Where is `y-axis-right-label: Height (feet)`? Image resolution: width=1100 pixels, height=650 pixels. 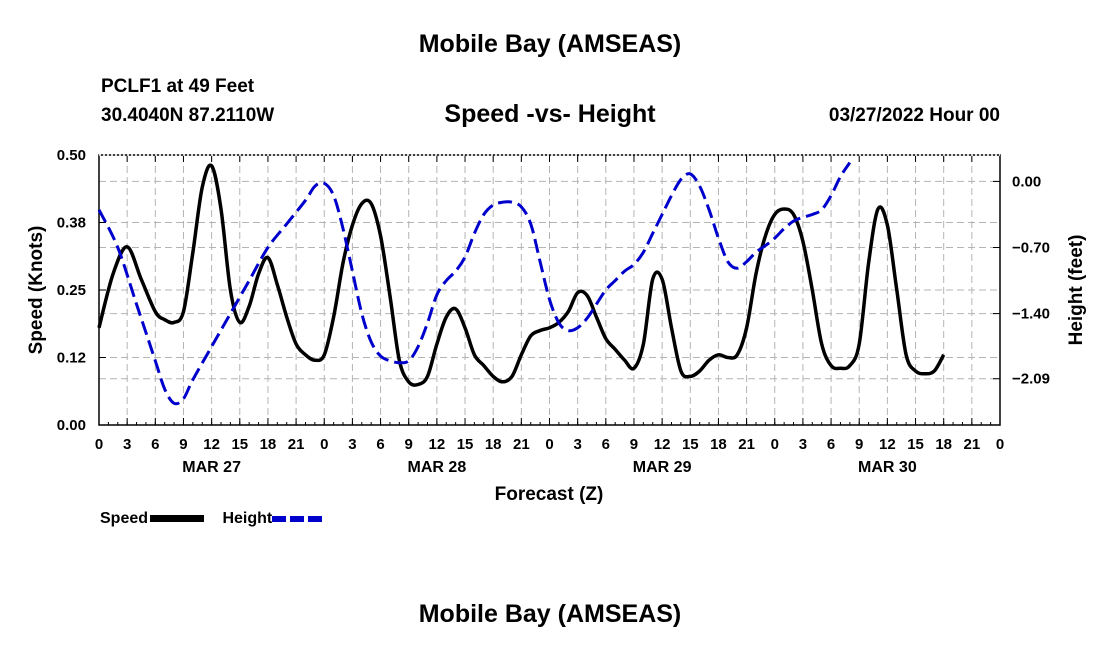
y-axis-right-label: Height (feet) is located at coordinates (1076, 290).